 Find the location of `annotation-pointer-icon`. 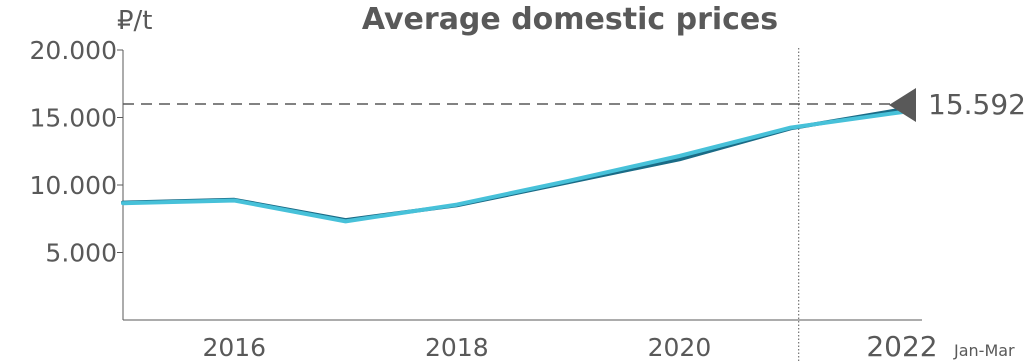

annotation-pointer-icon is located at coordinates (902, 105).